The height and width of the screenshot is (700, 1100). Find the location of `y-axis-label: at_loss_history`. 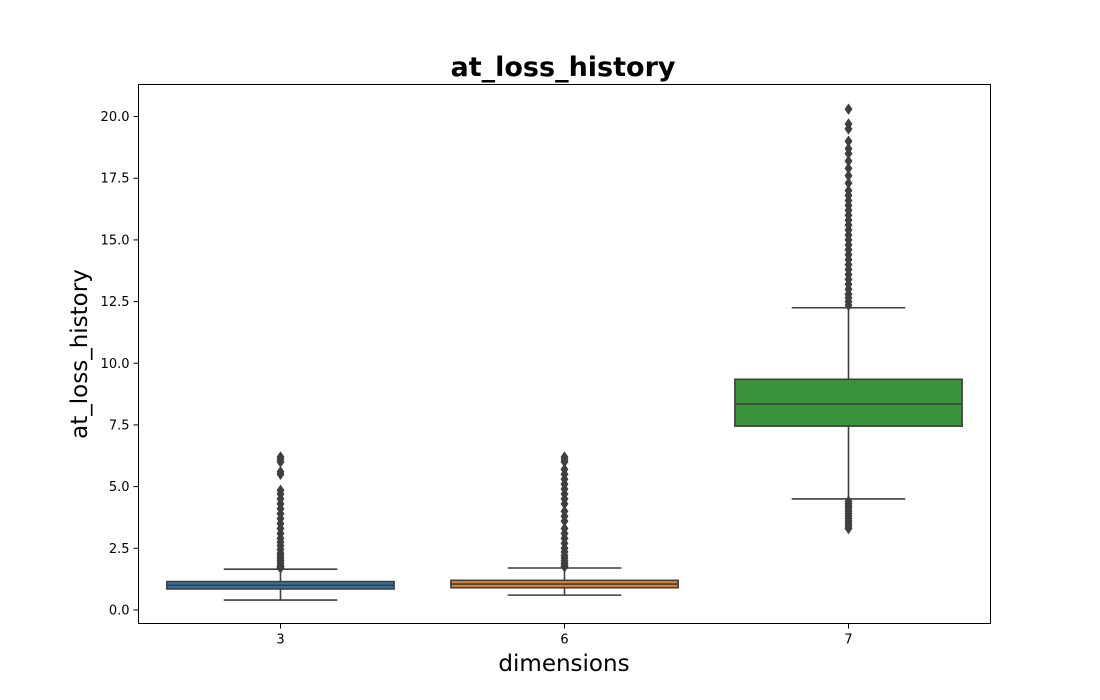

y-axis-label: at_loss_history is located at coordinates (80, 354).